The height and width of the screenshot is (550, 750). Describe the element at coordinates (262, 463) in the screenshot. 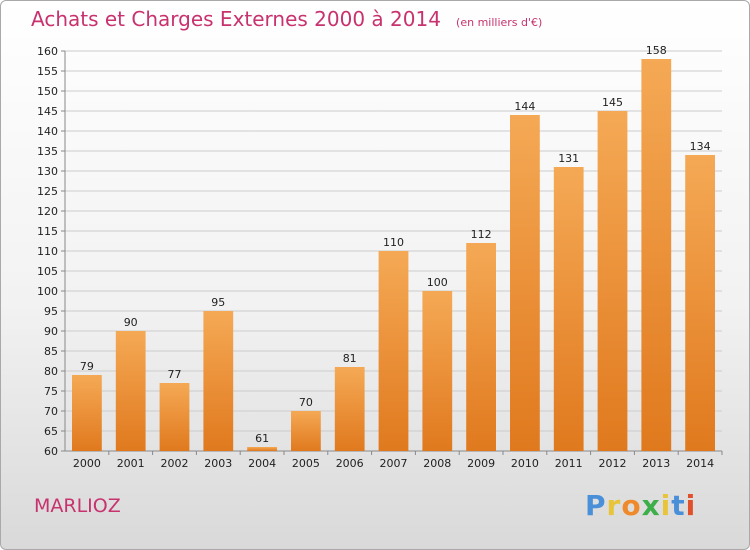

I see `x-tick-label-2004: 2004` at that location.